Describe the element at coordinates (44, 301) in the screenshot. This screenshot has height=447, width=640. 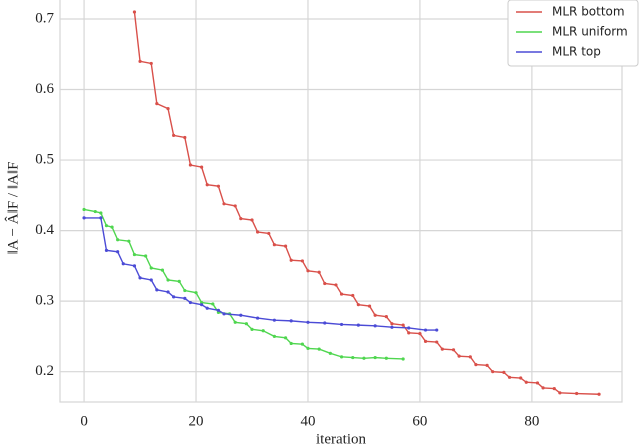
I see `y-tick-label: 0.3` at that location.